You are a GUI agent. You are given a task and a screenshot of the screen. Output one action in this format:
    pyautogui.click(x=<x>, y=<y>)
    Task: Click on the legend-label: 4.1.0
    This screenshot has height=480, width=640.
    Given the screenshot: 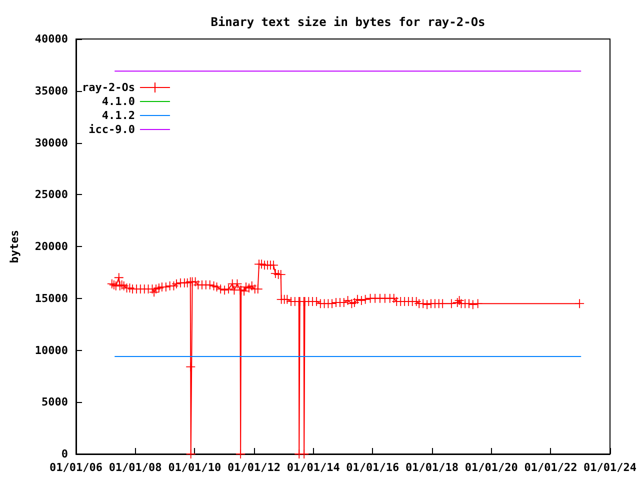 What is the action you would take?
    pyautogui.click(x=118, y=101)
    